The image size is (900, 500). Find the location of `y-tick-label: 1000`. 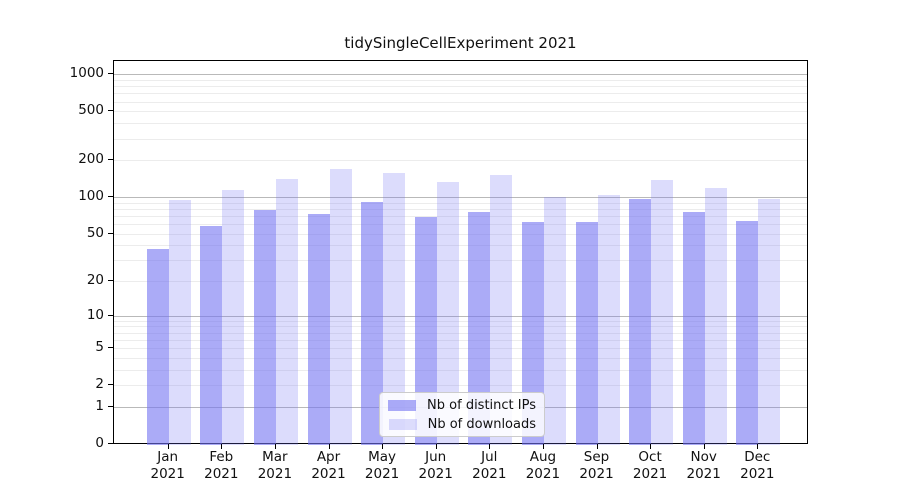

y-tick-label: 1000 is located at coordinates (86, 73).